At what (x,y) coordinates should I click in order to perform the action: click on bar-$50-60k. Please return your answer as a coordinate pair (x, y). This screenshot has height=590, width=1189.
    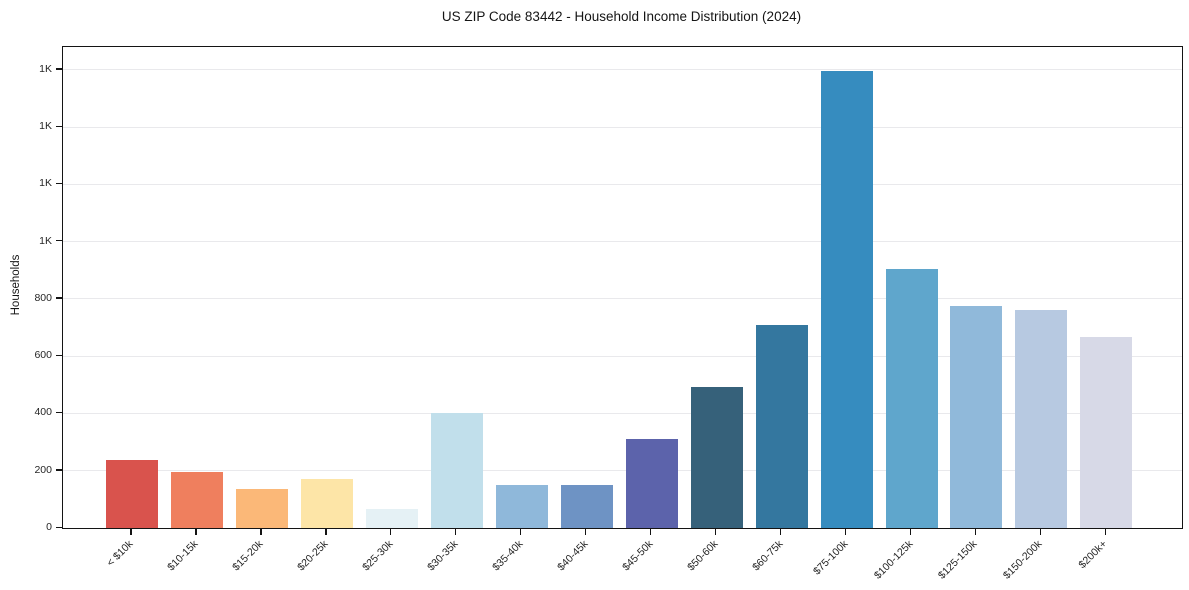
    Looking at the image, I should click on (716, 457).